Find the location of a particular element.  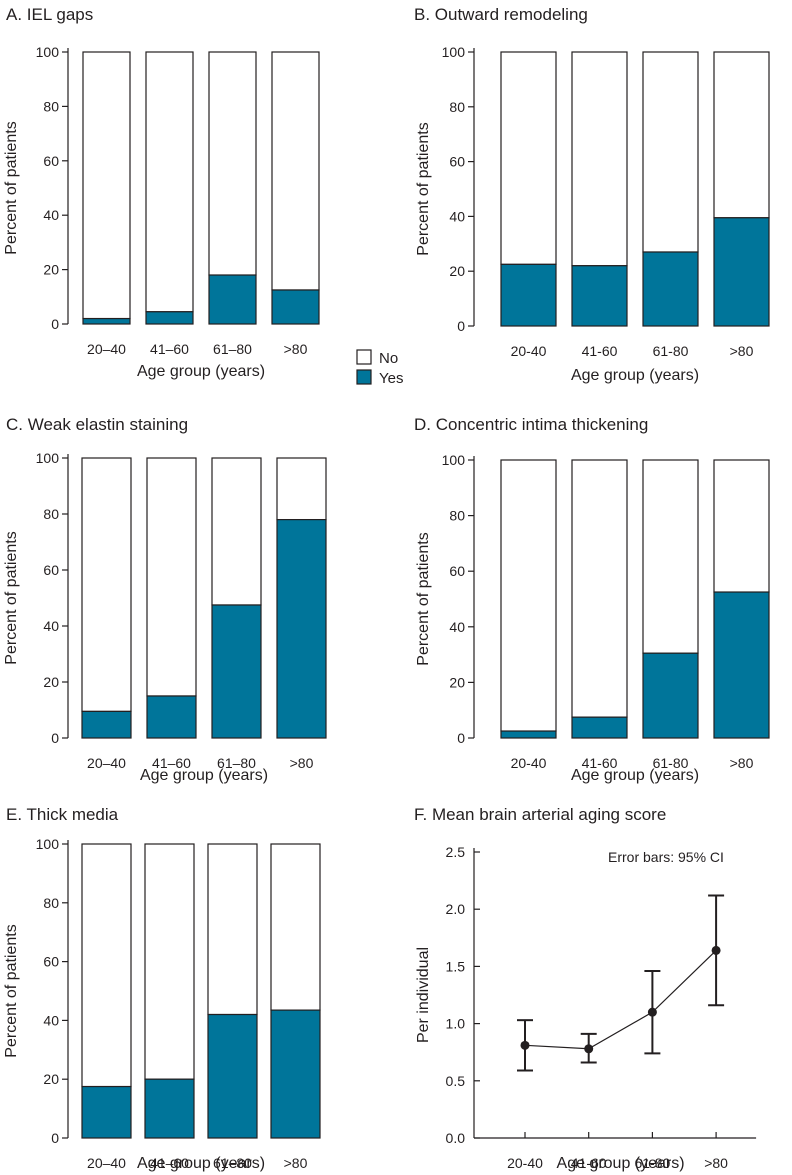

x-tick-label: 20–40 is located at coordinates (106, 349).